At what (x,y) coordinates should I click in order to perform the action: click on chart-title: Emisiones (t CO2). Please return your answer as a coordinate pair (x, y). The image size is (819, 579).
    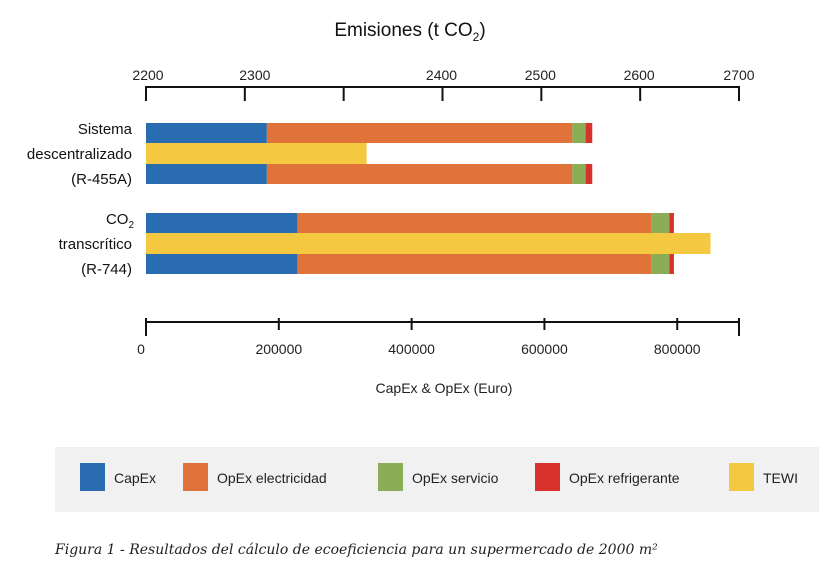
    Looking at the image, I should click on (409, 32).